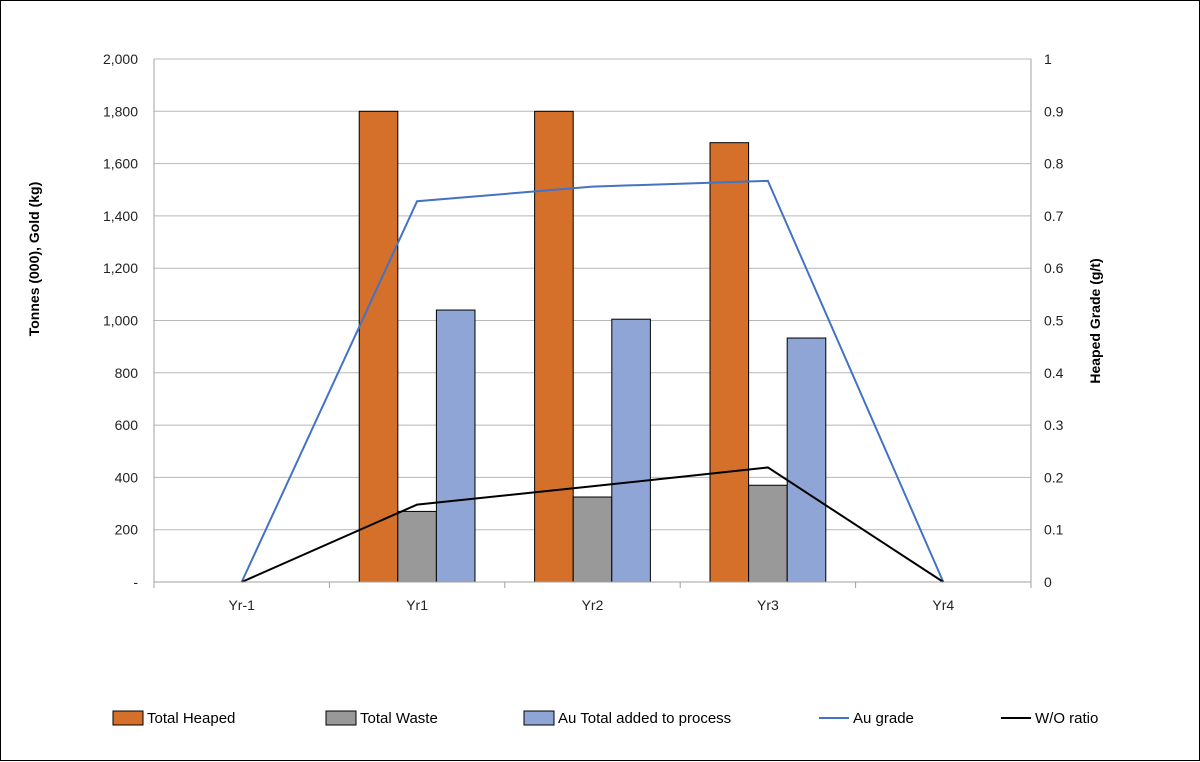  What do you see at coordinates (1054, 321) in the screenshot?
I see `y2-tick-label: 0.5` at bounding box center [1054, 321].